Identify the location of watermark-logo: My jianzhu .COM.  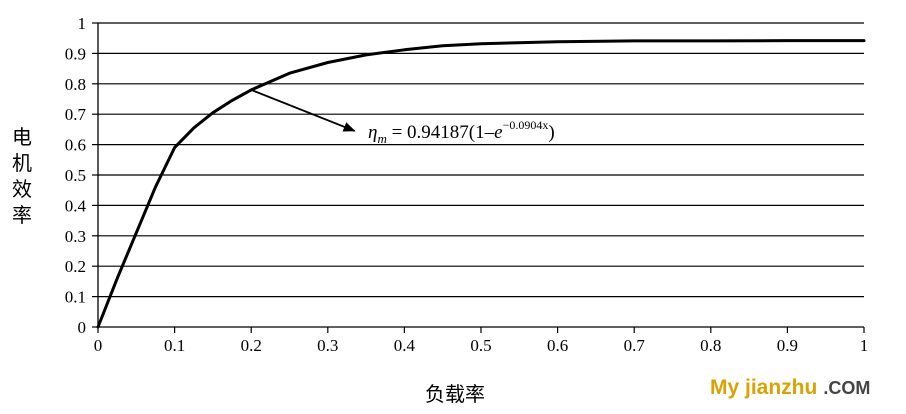
(790, 388).